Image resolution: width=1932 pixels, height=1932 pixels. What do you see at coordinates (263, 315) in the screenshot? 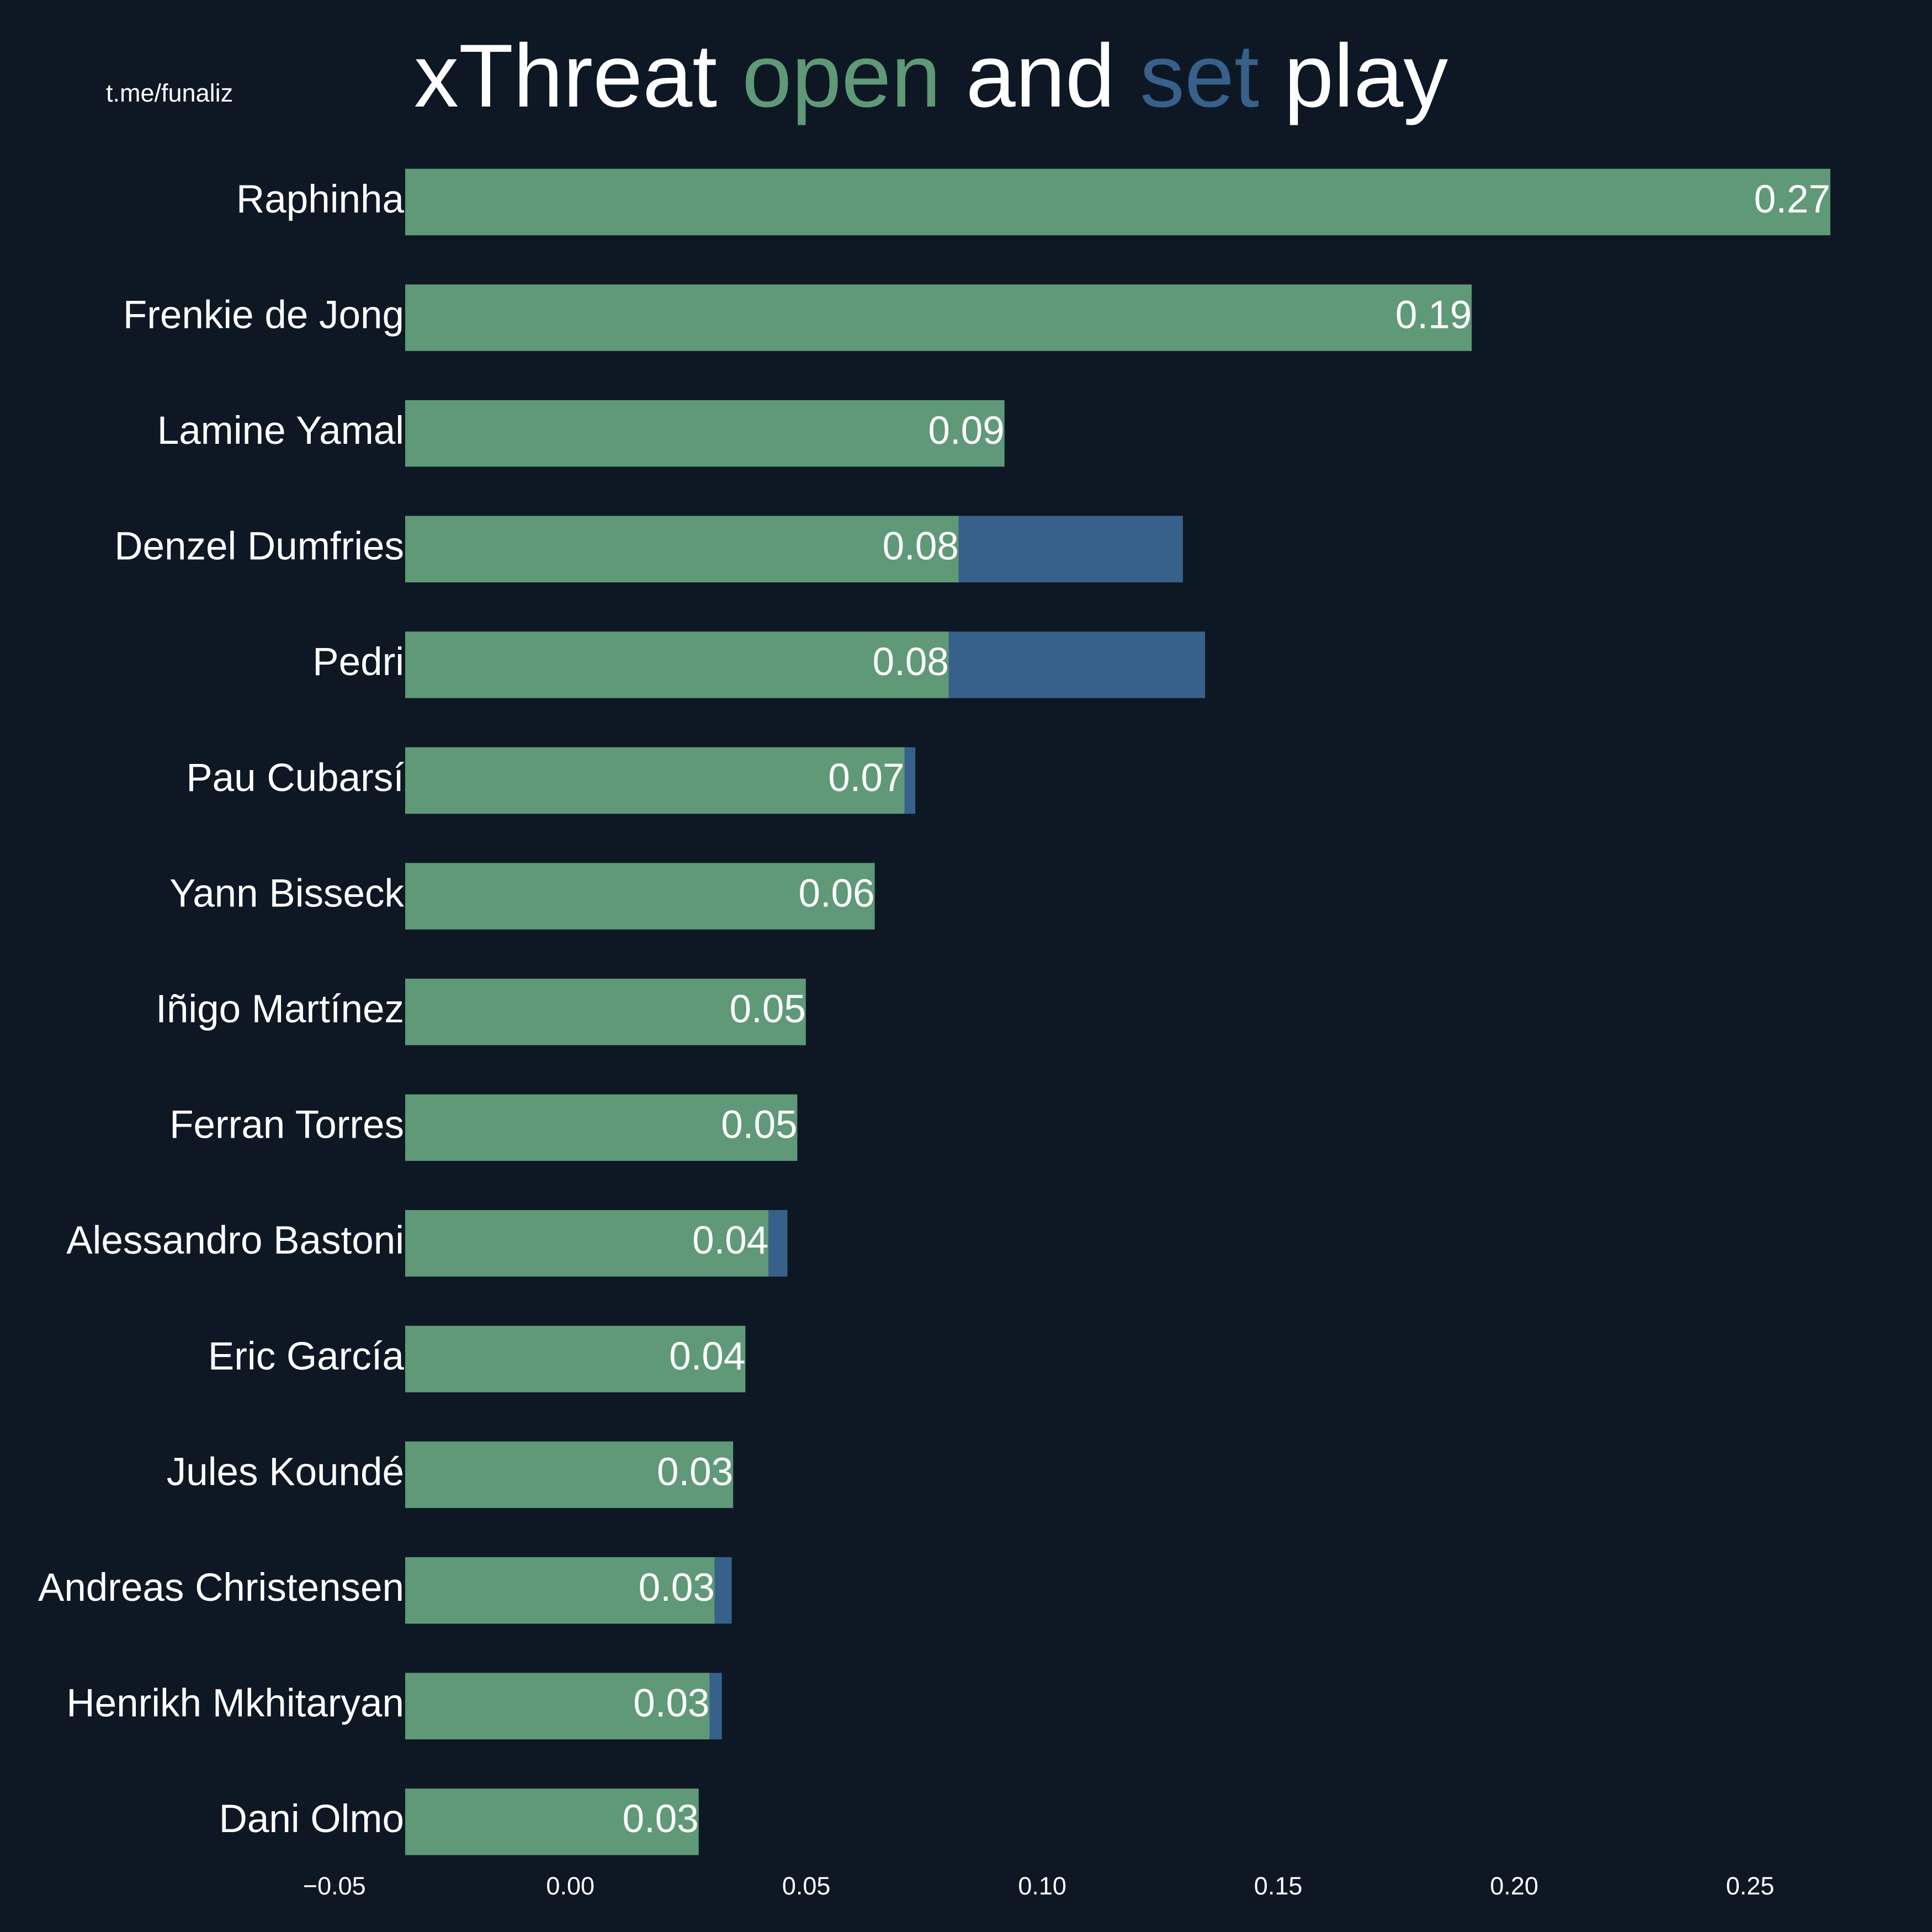
I see `y-tick-label: Frenkie de Jong` at bounding box center [263, 315].